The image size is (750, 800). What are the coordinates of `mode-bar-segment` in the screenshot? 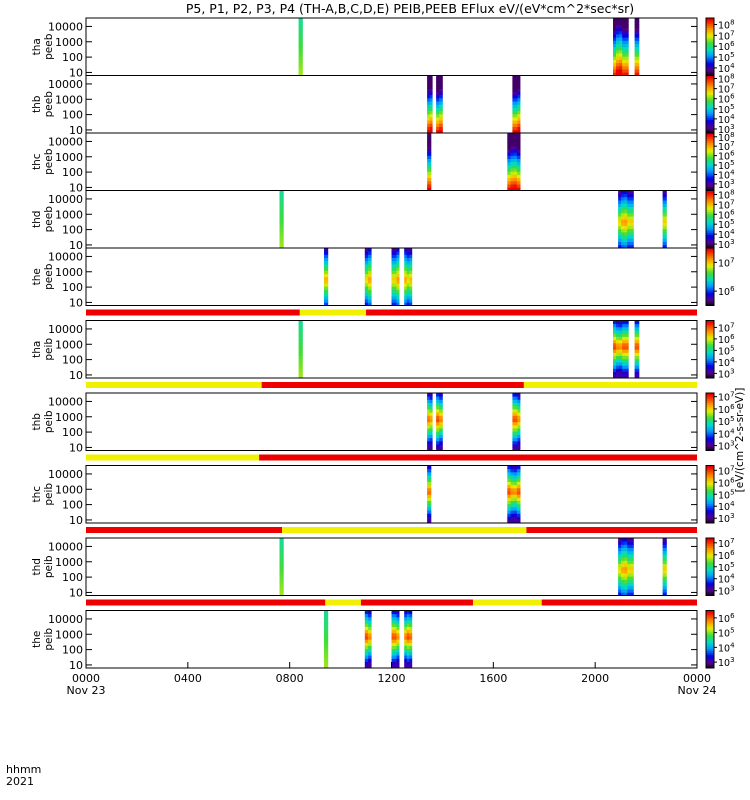 It's located at (343, 602).